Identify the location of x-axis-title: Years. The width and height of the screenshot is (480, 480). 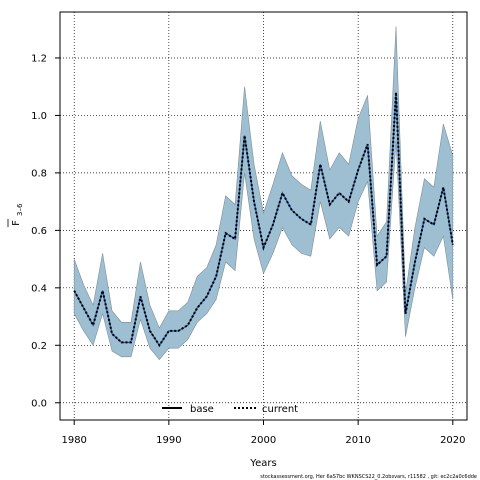
(262, 463).